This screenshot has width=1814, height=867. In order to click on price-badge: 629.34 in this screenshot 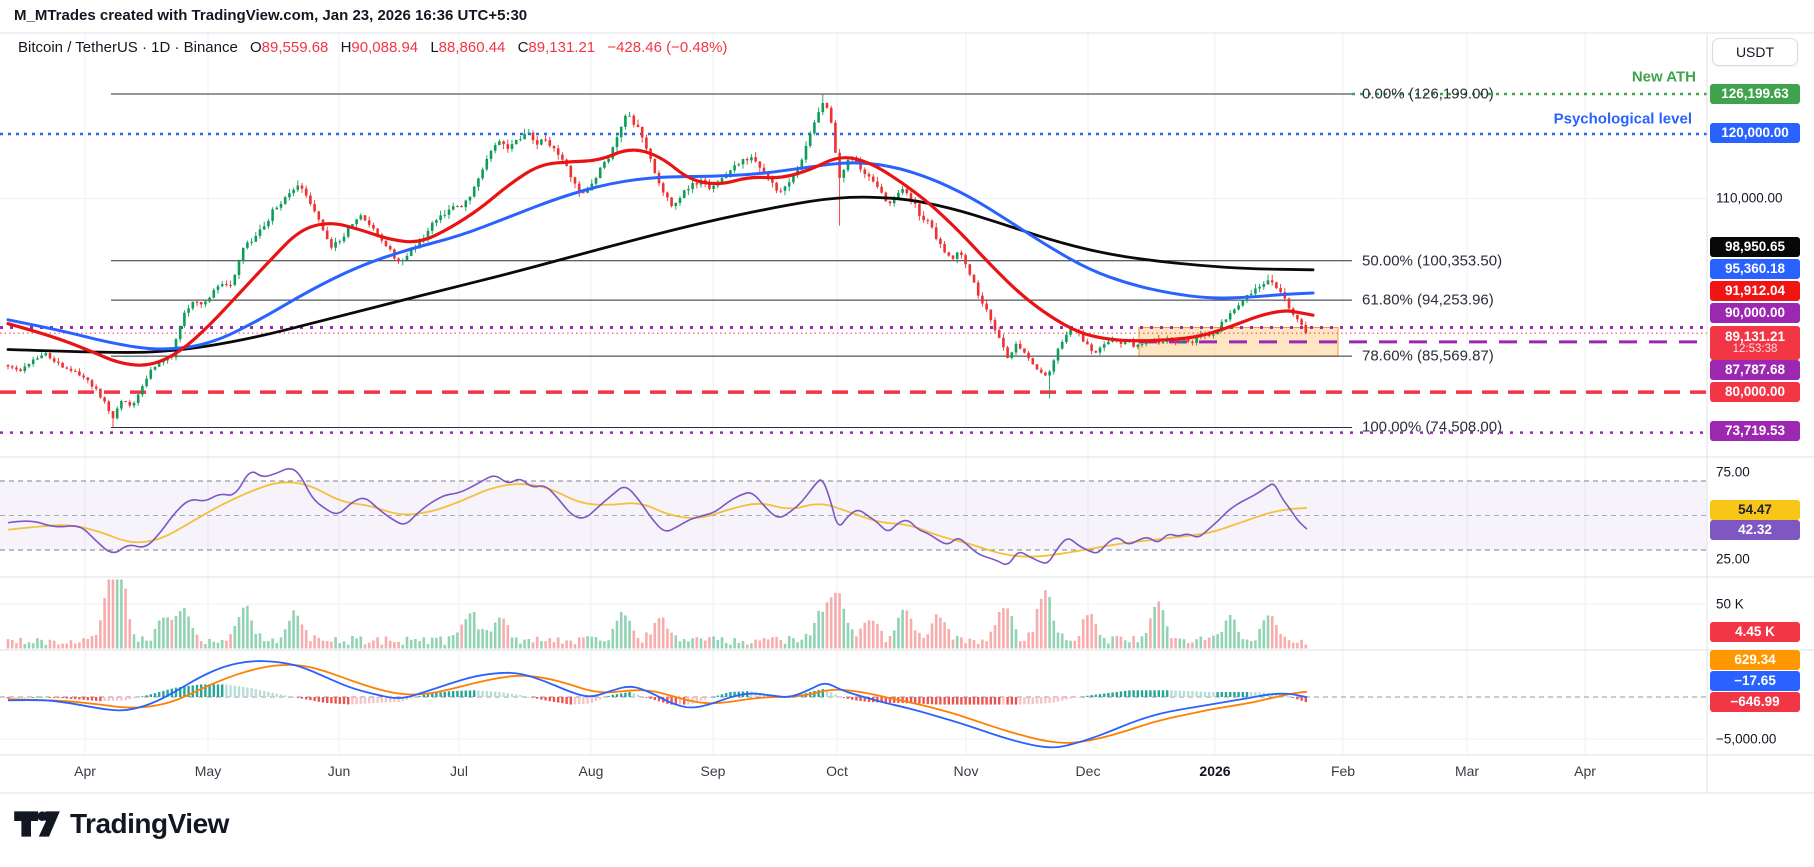, I will do `click(1755, 660)`.